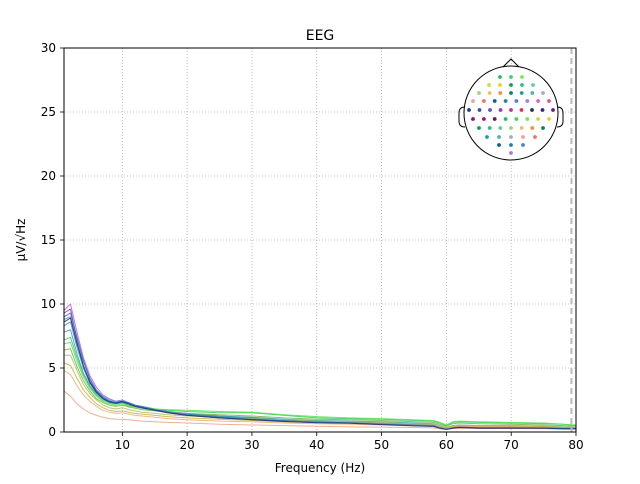  What do you see at coordinates (48, 112) in the screenshot?
I see `y-tick-label: 25` at bounding box center [48, 112].